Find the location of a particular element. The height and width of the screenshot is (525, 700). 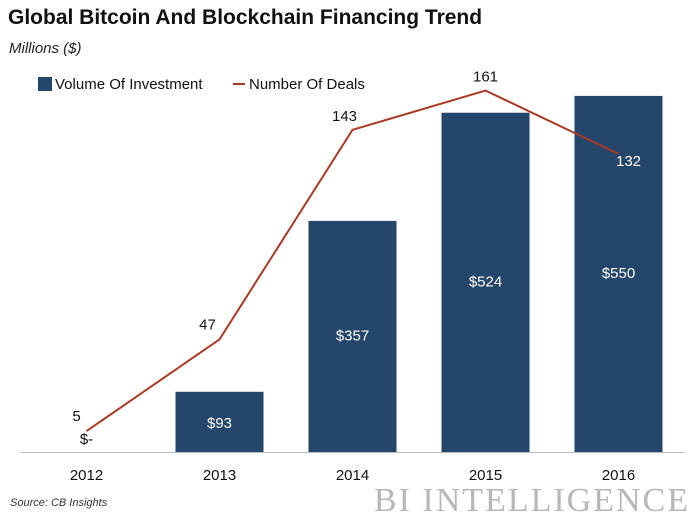

deal-count-label-2016: 132 is located at coordinates (628, 161).